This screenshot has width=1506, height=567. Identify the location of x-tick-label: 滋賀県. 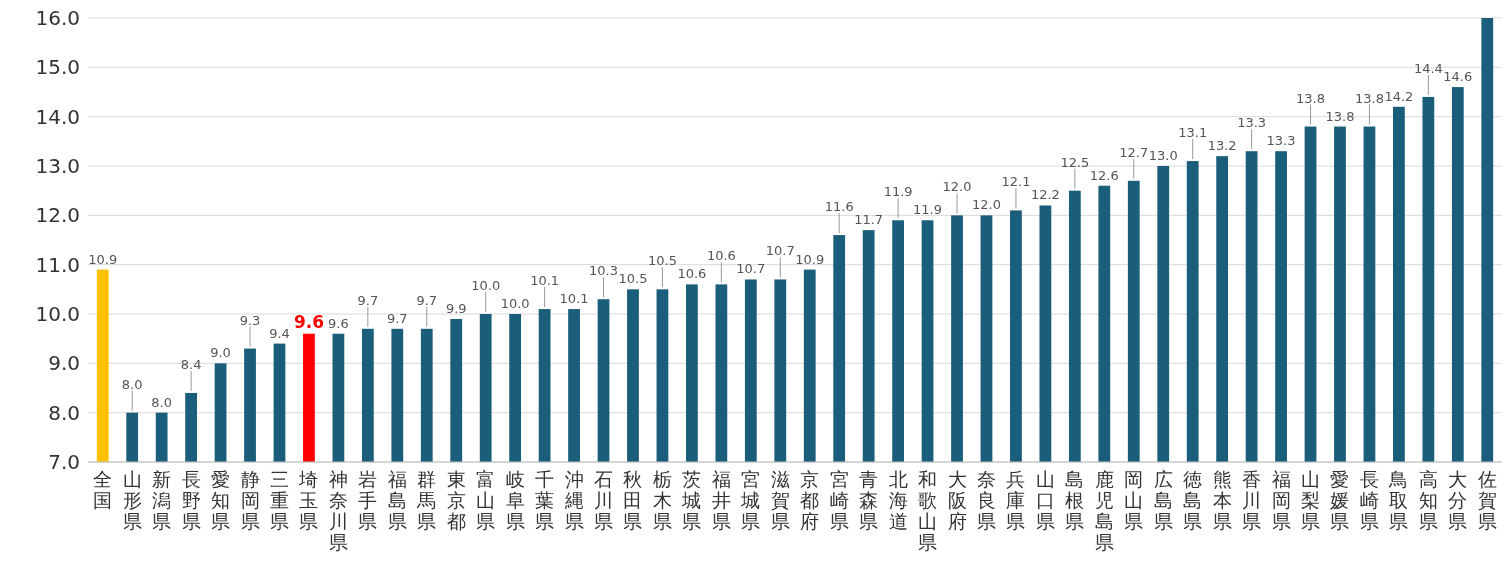
(780, 500).